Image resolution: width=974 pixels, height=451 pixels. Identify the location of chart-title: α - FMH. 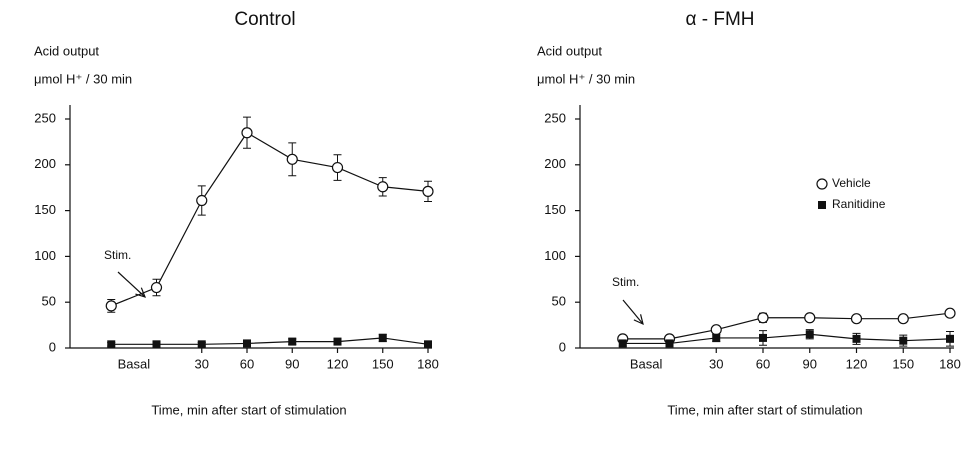
(719, 19).